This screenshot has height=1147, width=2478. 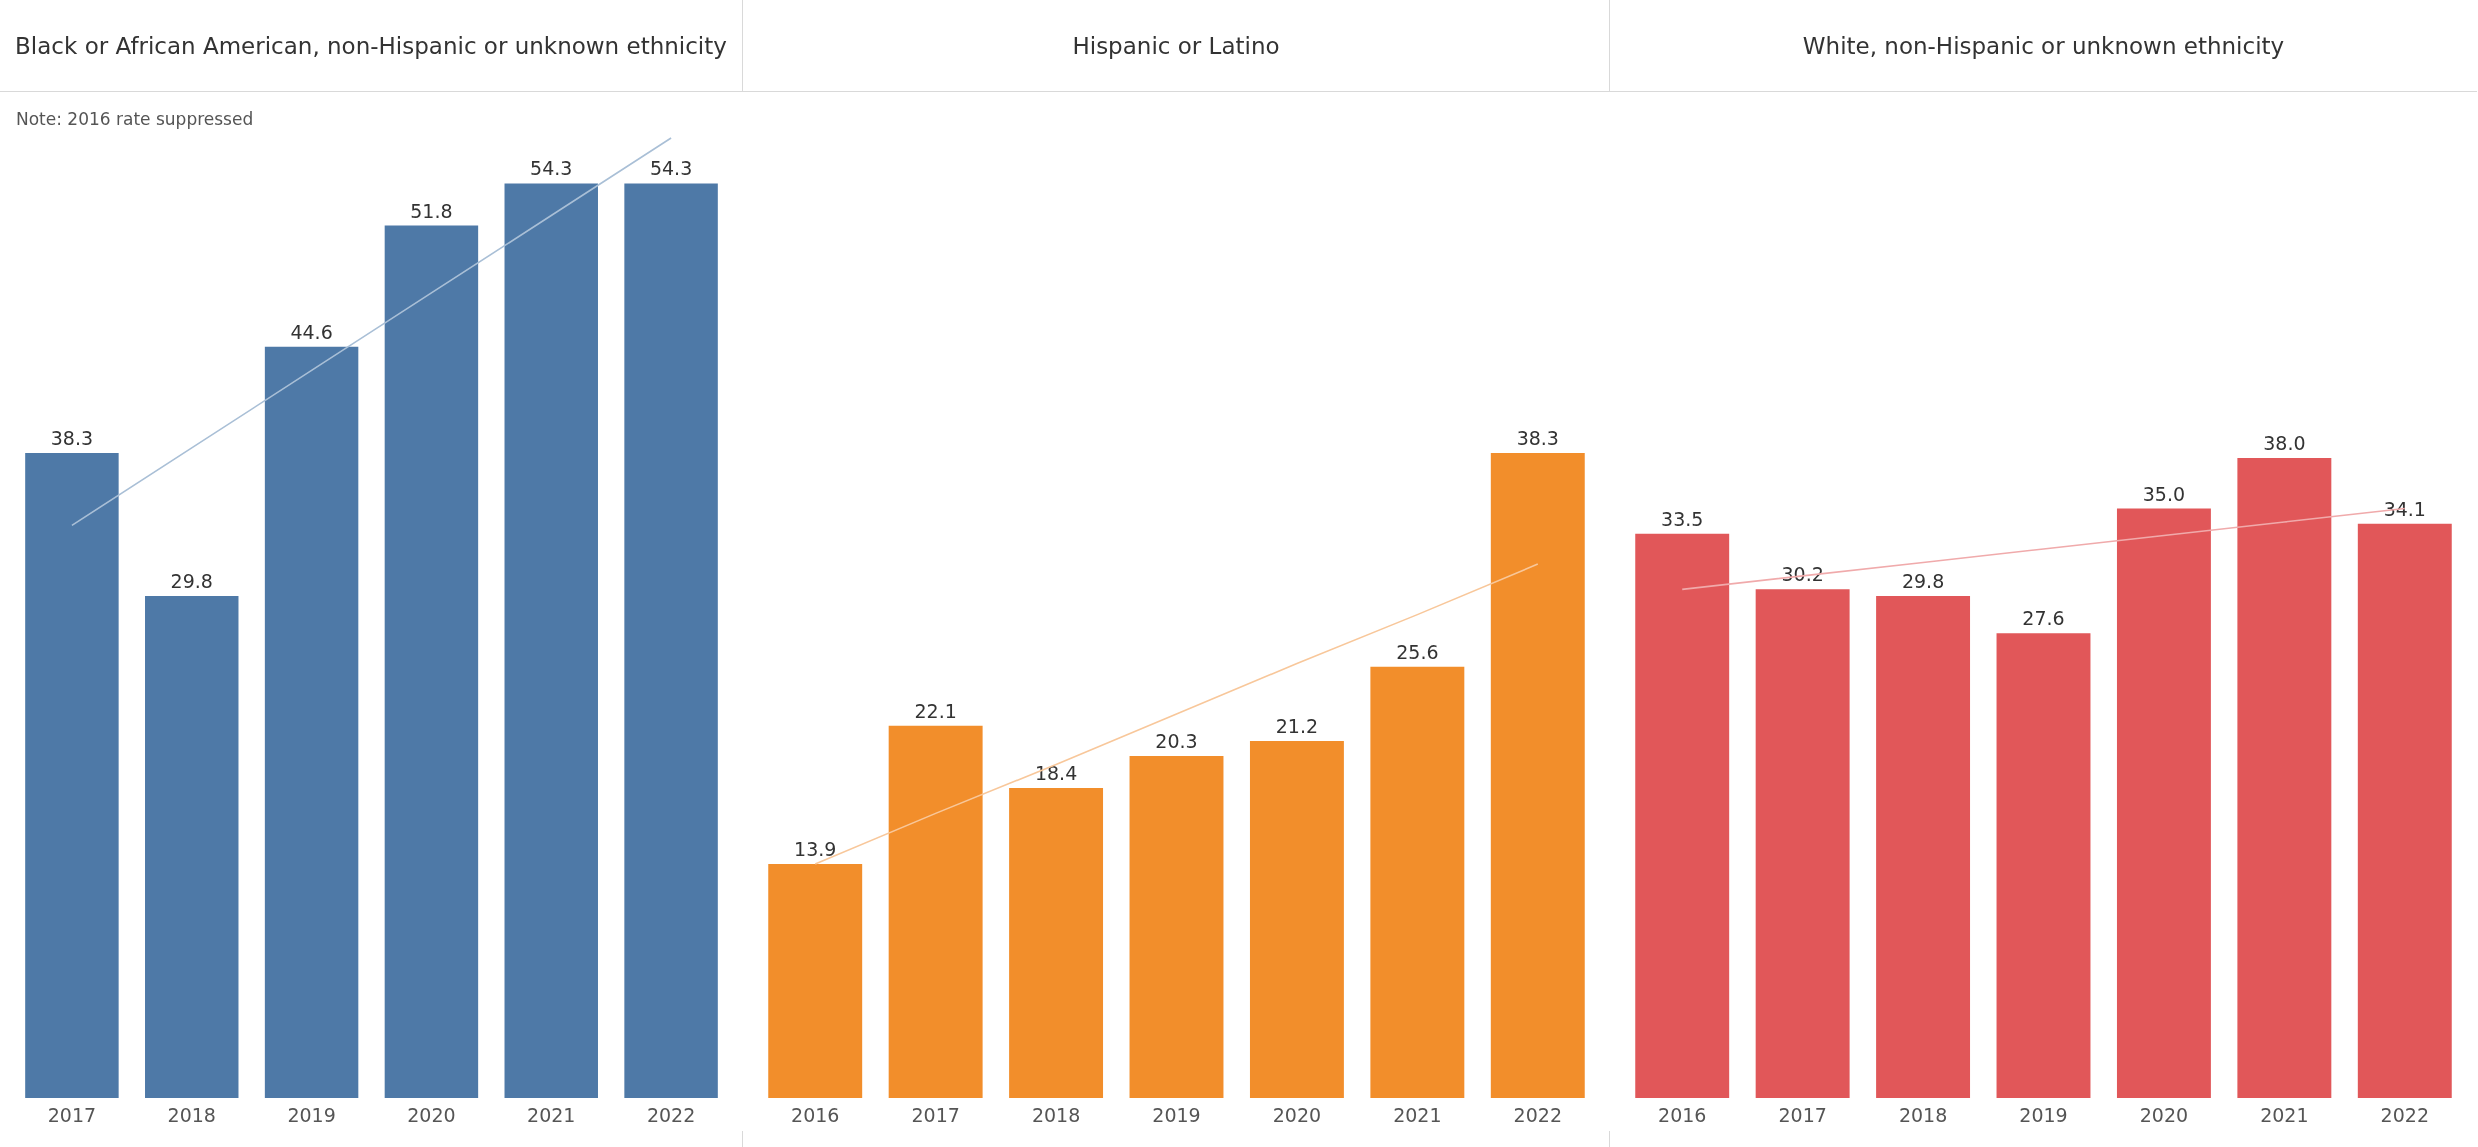 What do you see at coordinates (135, 119) in the screenshot?
I see `text: Note: 2016 rate suppressed` at bounding box center [135, 119].